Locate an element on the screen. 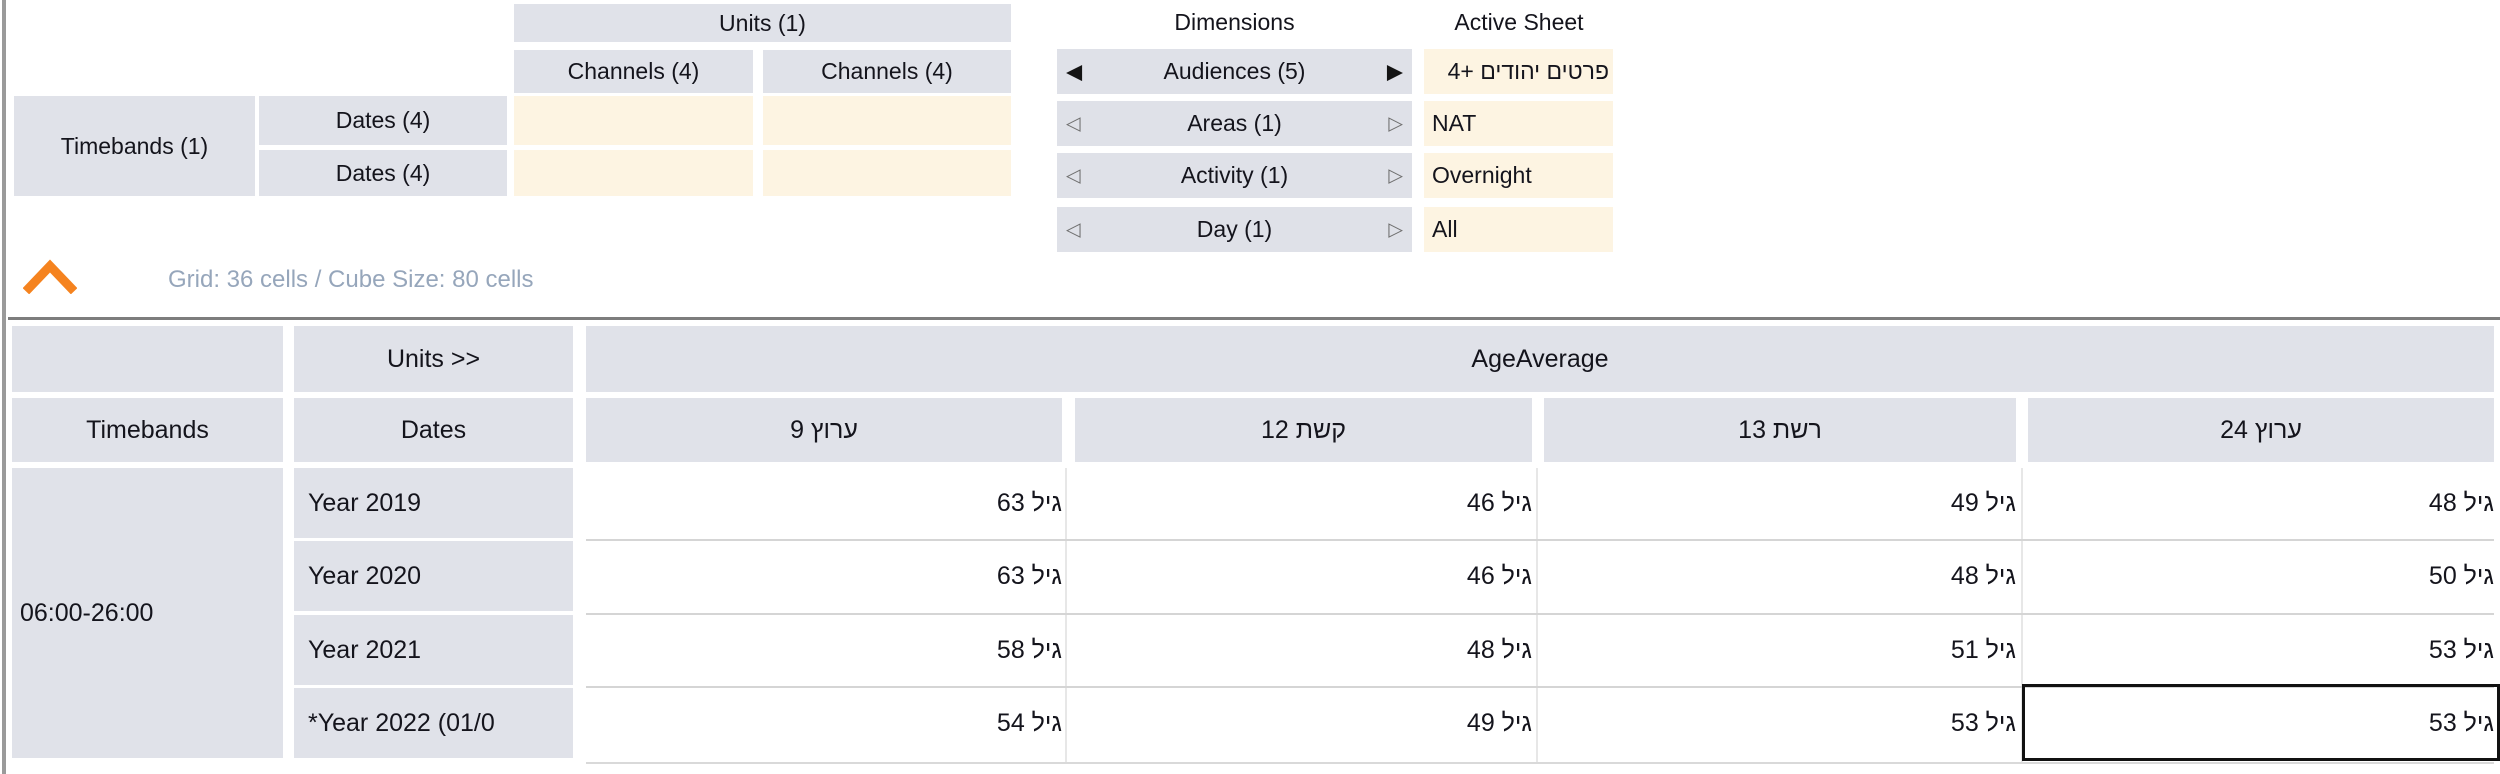 The width and height of the screenshot is (2500, 774). next-activity-icon: ▷ is located at coordinates (1395, 175).